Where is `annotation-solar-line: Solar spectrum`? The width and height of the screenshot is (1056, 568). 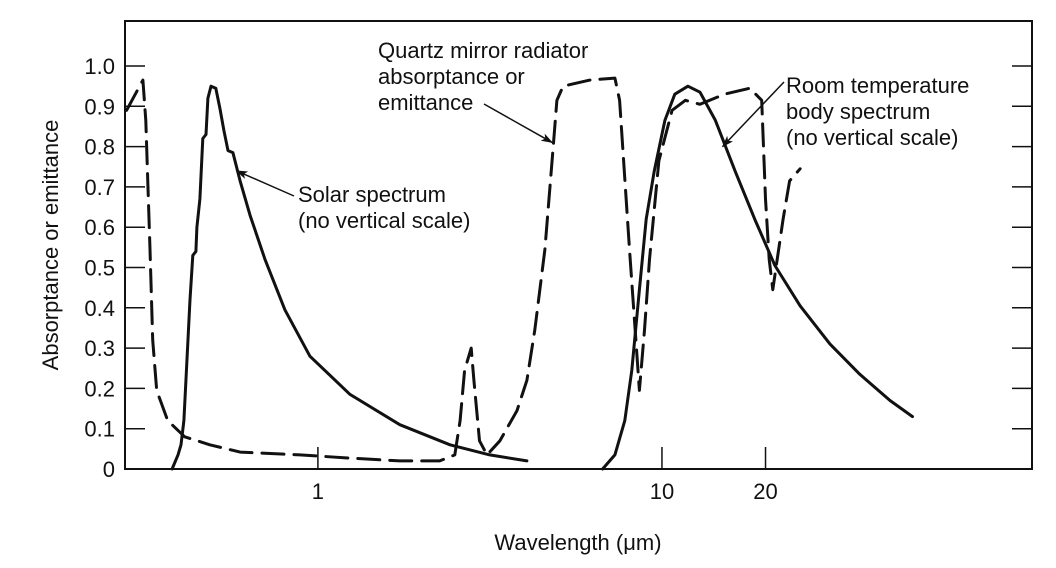 annotation-solar-line: Solar spectrum is located at coordinates (372, 194).